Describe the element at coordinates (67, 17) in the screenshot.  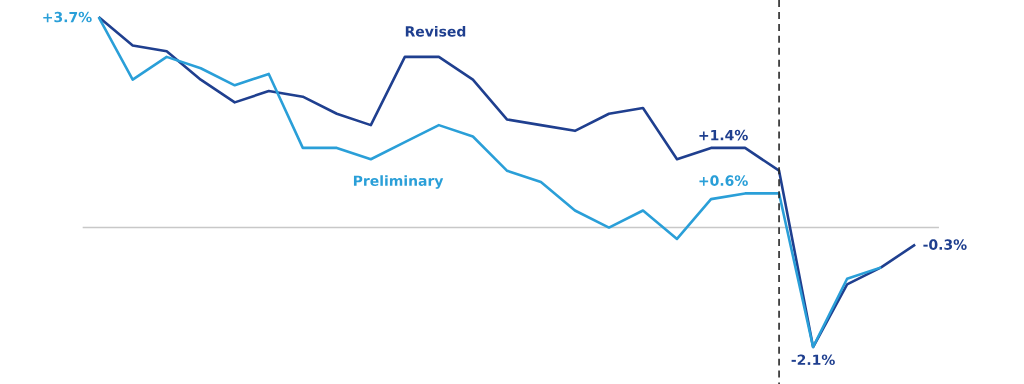
I see `data-label: +3.7%` at that location.